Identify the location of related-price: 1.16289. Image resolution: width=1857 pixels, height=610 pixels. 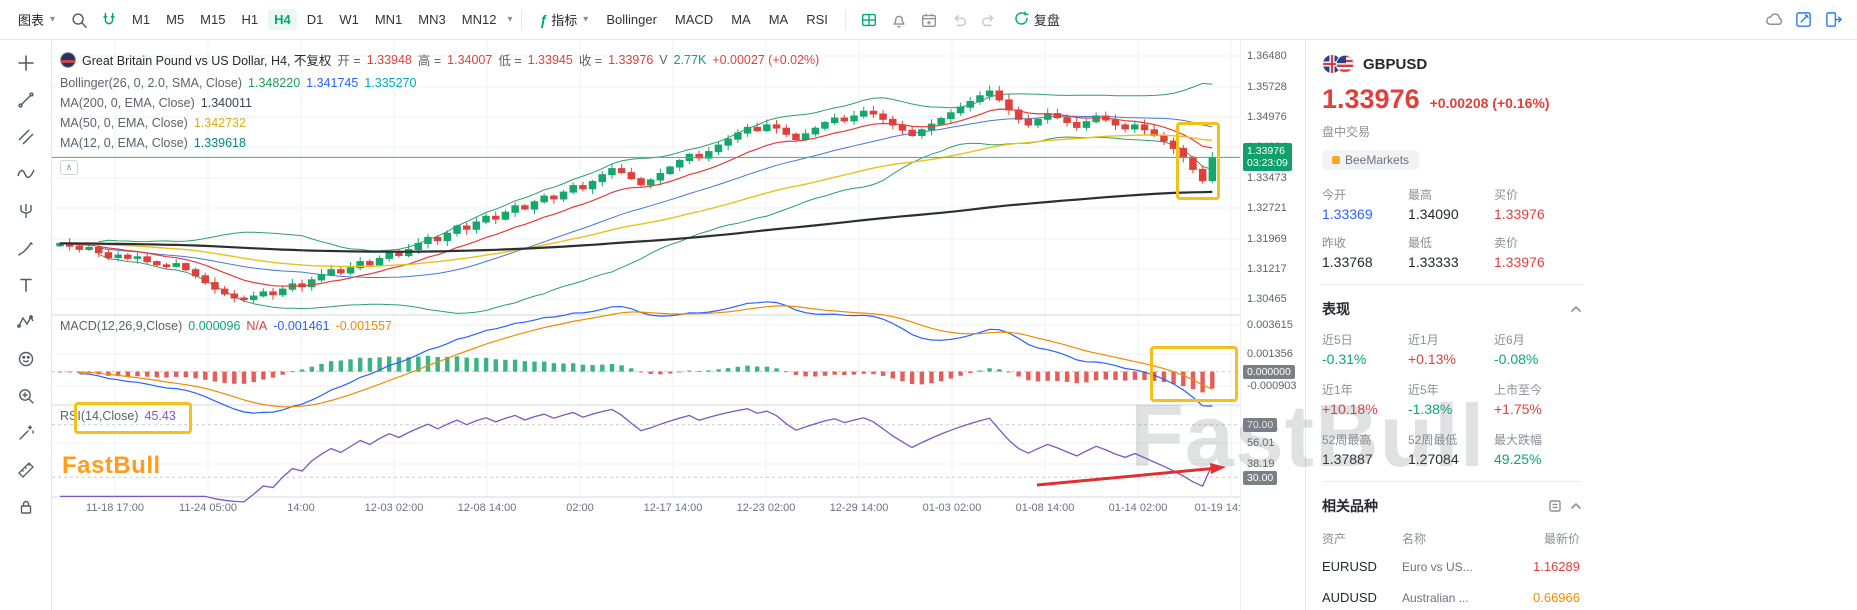
(1556, 566).